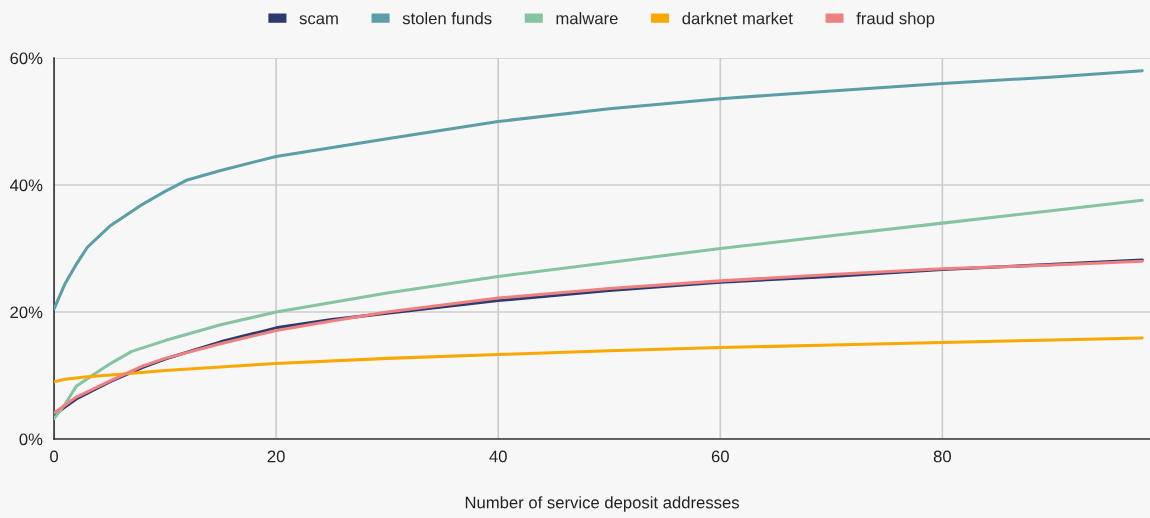 Image resolution: width=1150 pixels, height=518 pixels. Describe the element at coordinates (895, 20) in the screenshot. I see `legend-label: fraud shop` at that location.